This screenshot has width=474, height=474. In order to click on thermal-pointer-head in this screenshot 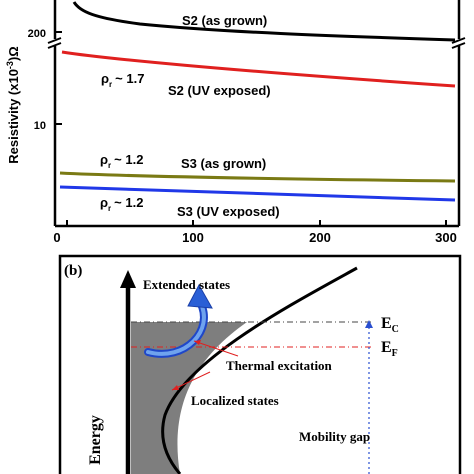, I will do `click(197, 342)`.